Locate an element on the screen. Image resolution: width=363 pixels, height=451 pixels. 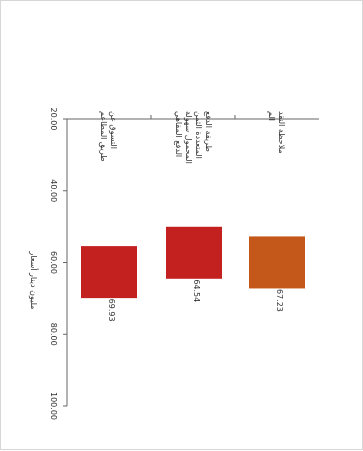
value-tick-label: 40.00 is located at coordinates (53, 190).